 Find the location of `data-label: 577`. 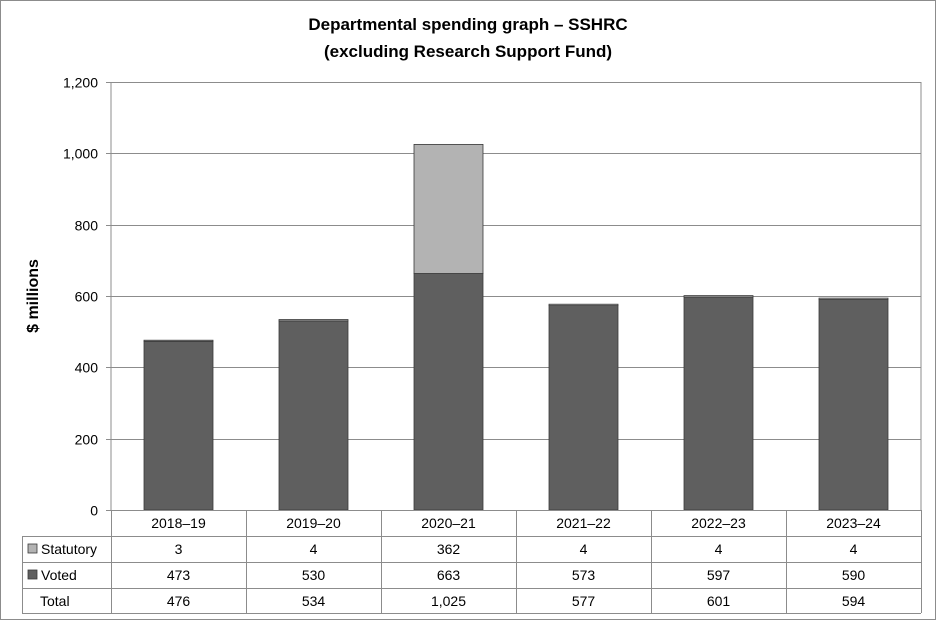

data-label: 577 is located at coordinates (584, 601).